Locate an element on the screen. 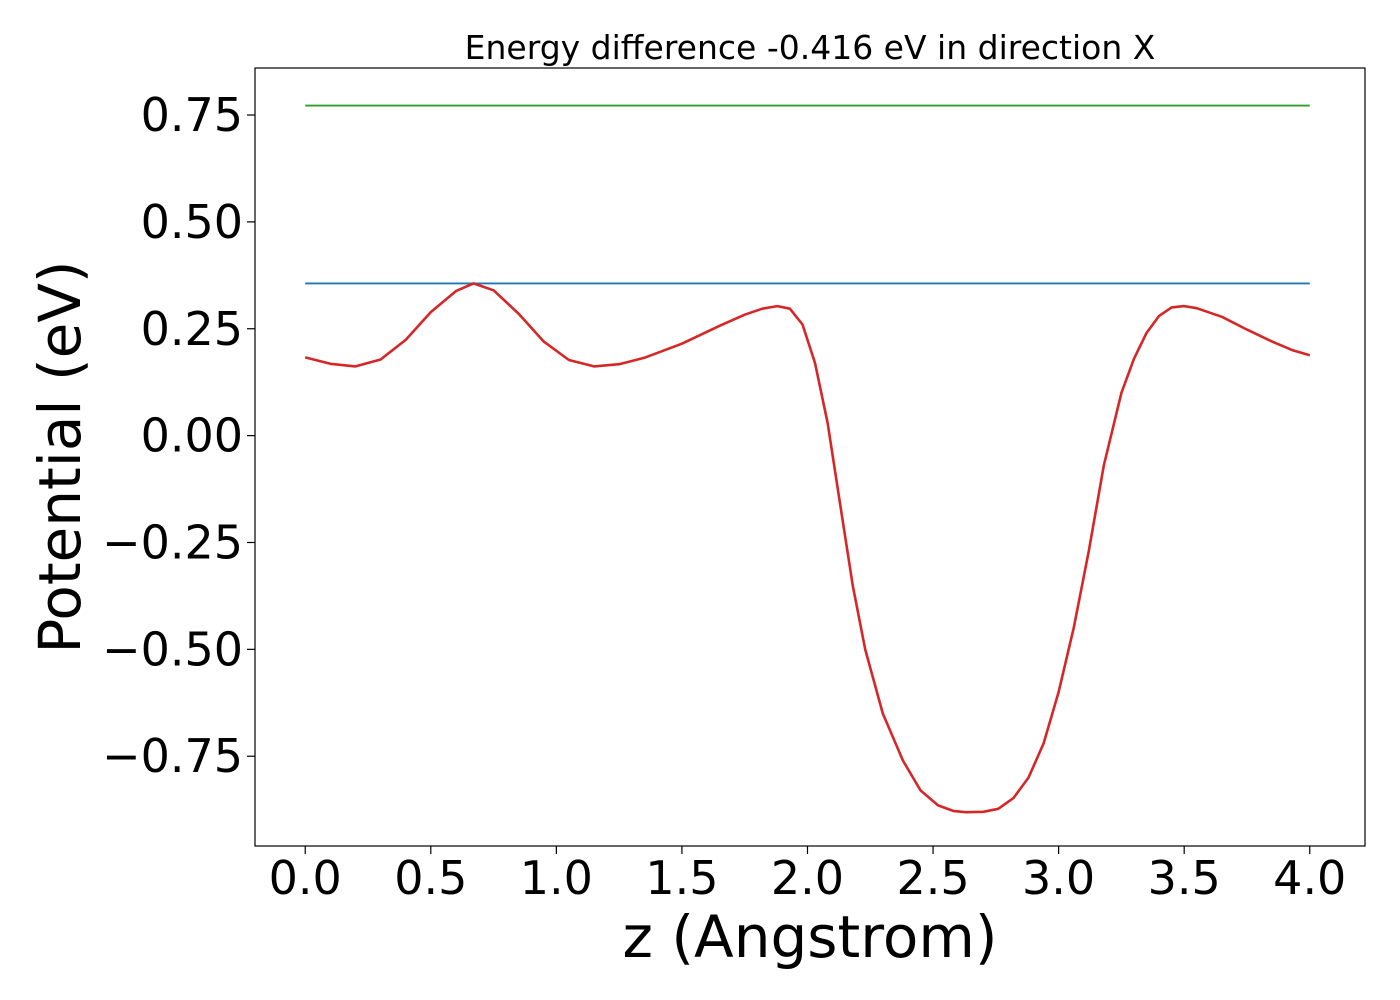 Image resolution: width=1400 pixels, height=1000 pixels. y-tick-label: 0.50 is located at coordinates (192, 222).